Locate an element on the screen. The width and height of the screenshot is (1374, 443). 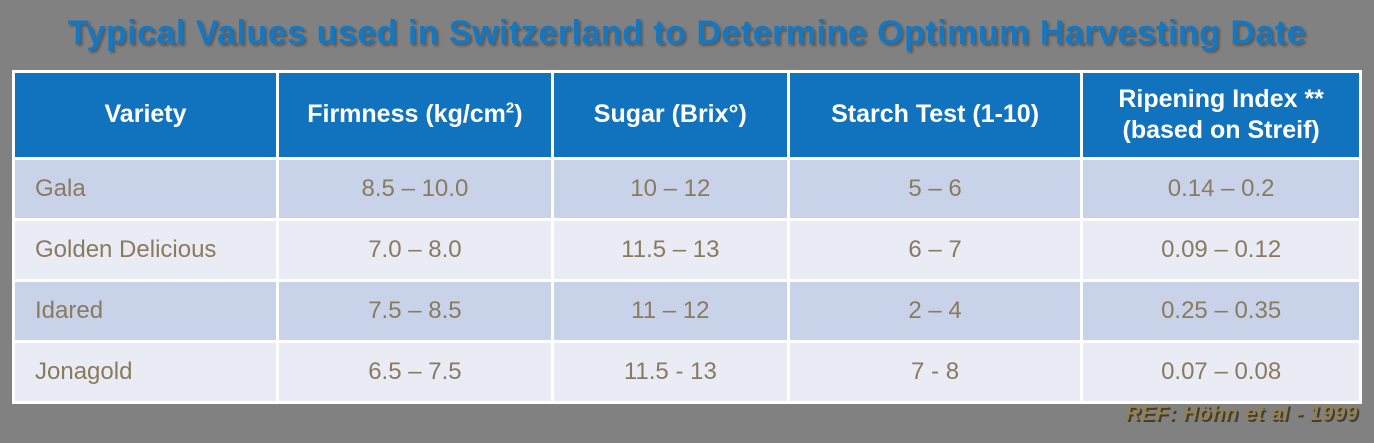
cell-ripening: 0.09 – 0.12 is located at coordinates (1221, 250).